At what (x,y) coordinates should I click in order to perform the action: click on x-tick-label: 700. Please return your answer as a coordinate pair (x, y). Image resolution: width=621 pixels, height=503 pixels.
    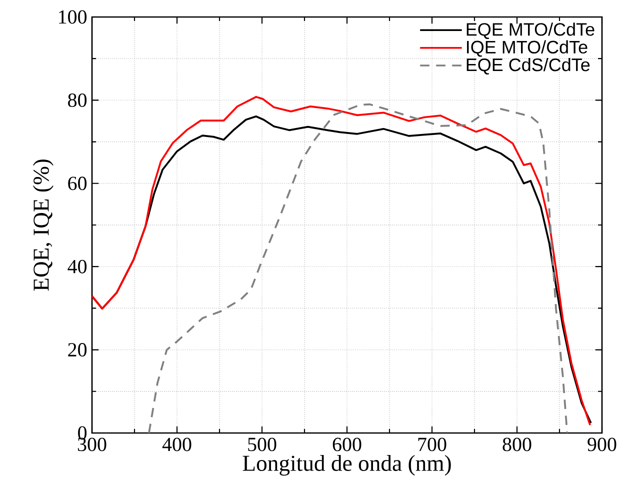
    Looking at the image, I should click on (432, 445).